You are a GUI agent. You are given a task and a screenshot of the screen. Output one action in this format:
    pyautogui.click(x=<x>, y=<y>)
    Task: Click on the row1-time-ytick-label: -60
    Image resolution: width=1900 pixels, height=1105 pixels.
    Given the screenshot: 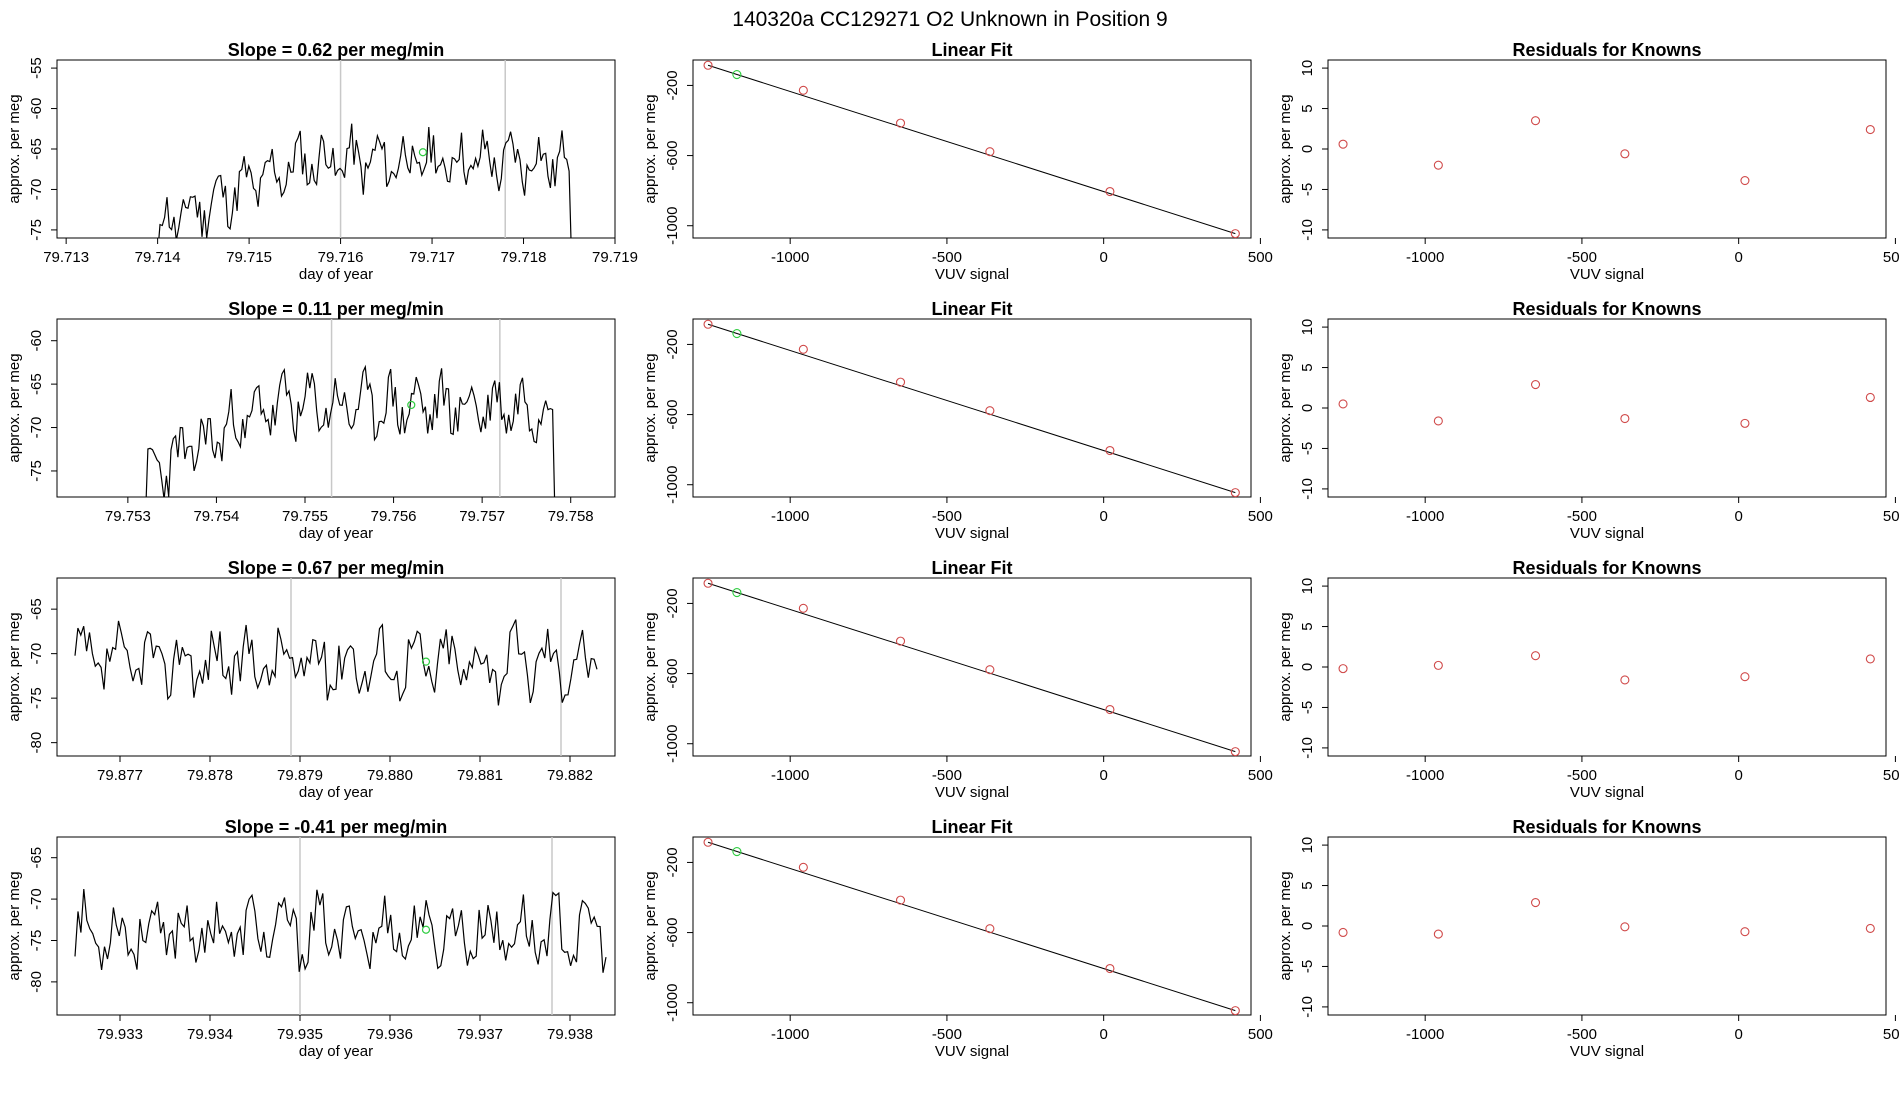 What is the action you would take?
    pyautogui.click(x=36, y=109)
    